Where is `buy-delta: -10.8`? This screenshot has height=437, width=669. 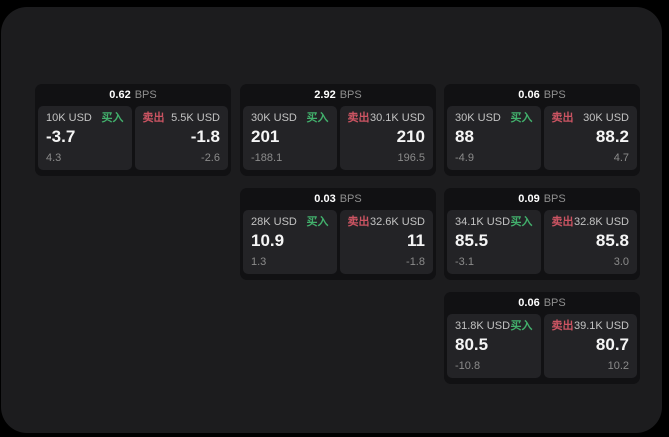 buy-delta: -10.8 is located at coordinates (468, 366).